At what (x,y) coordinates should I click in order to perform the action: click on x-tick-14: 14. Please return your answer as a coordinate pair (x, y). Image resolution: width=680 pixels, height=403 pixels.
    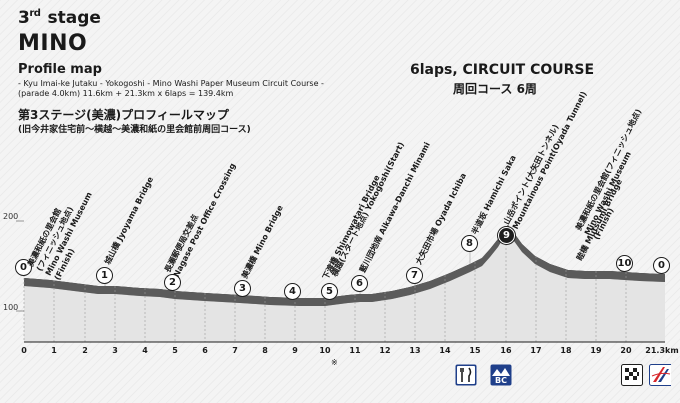
    Looking at the image, I should click on (445, 350).